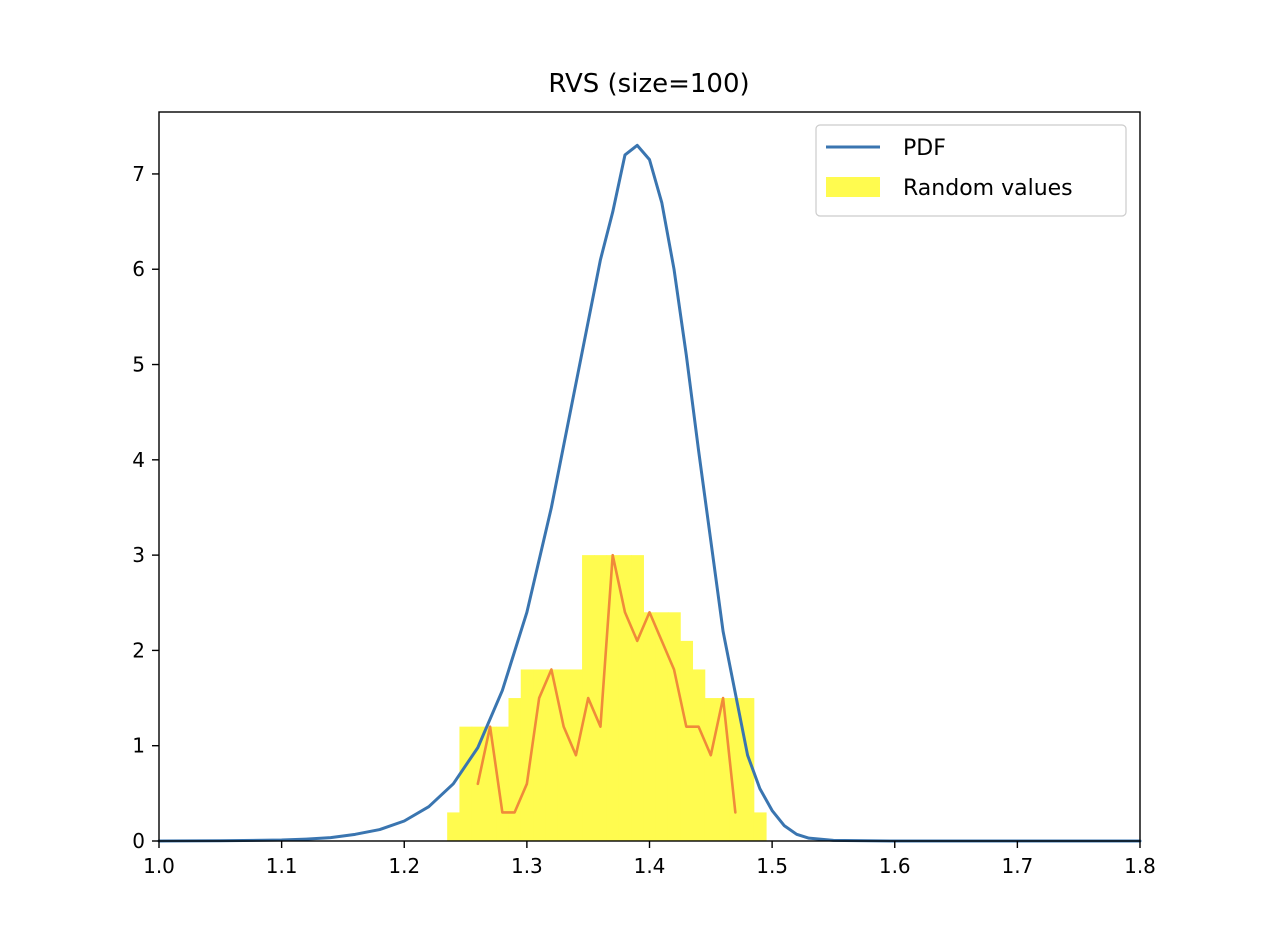 The height and width of the screenshot is (947, 1266). What do you see at coordinates (138, 650) in the screenshot?
I see `y-tick-label: 2` at bounding box center [138, 650].